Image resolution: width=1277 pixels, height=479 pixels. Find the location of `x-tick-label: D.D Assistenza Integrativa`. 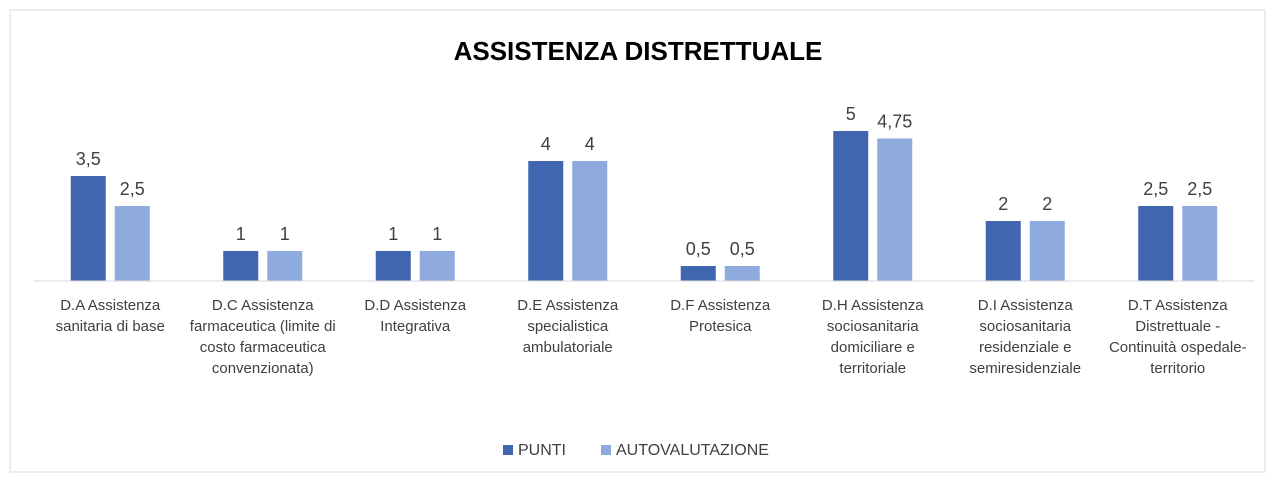

x-tick-label: D.D Assistenza Integrativa is located at coordinates (415, 316).